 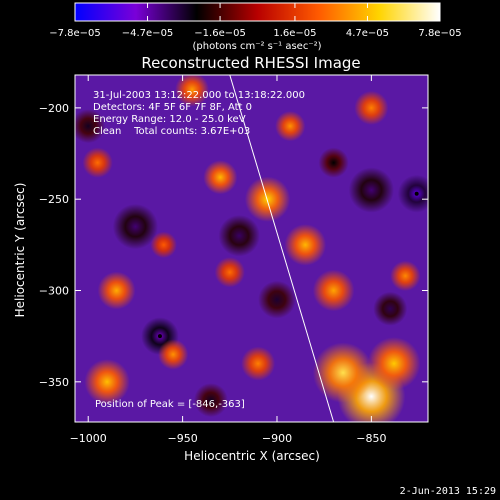 I want to click on colorbar-tick-label: 4.7e−05, so click(x=367, y=33).